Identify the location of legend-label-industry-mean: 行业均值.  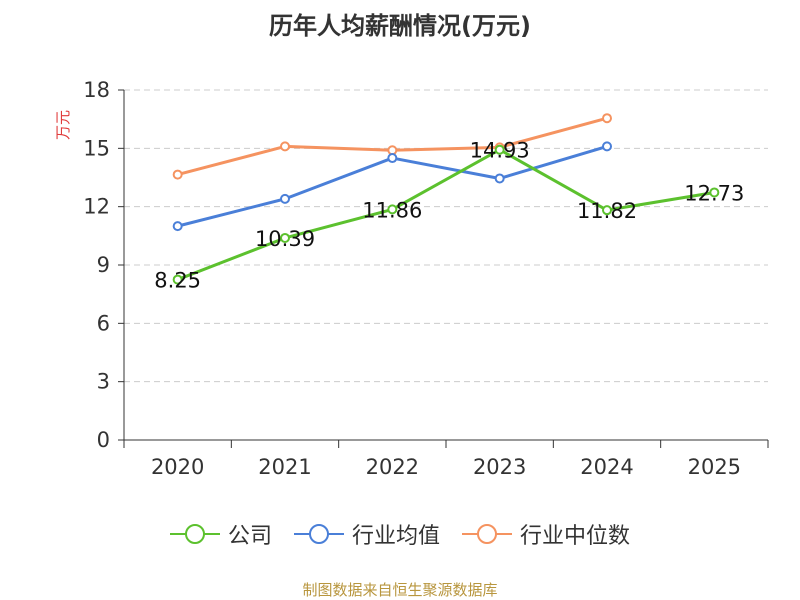
(395, 536).